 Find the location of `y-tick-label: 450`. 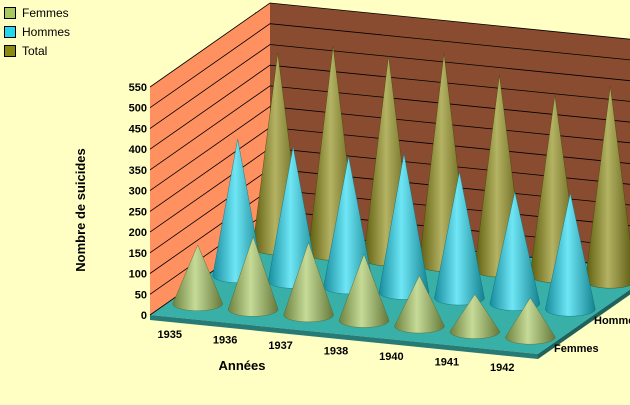

y-tick-label: 450 is located at coordinates (138, 129).